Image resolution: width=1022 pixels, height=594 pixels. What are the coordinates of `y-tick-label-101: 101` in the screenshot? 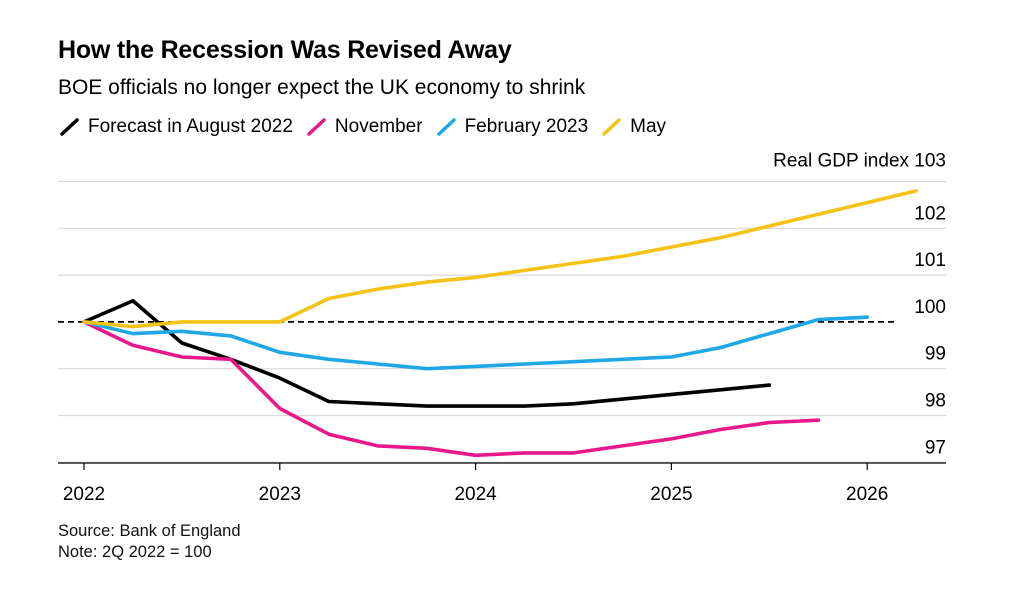 It's located at (930, 260).